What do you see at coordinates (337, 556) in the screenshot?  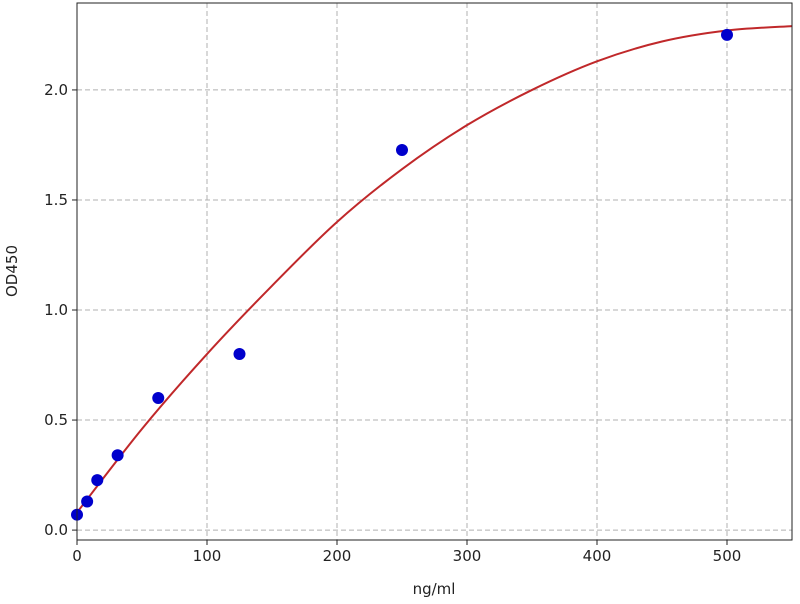 I see `x-tick-label: 200` at bounding box center [337, 556].